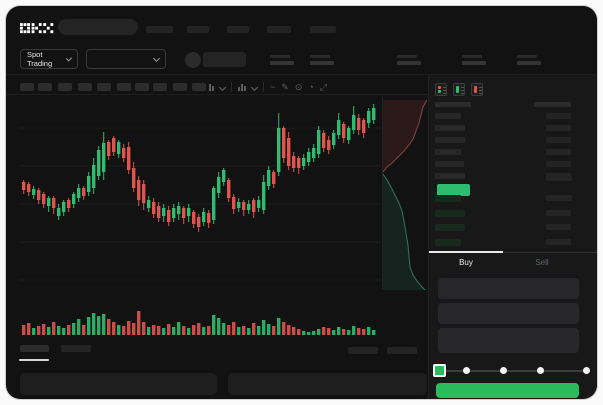 This screenshot has width=603, height=405. What do you see at coordinates (311, 87) in the screenshot?
I see `history-icon: ◔` at bounding box center [311, 87].